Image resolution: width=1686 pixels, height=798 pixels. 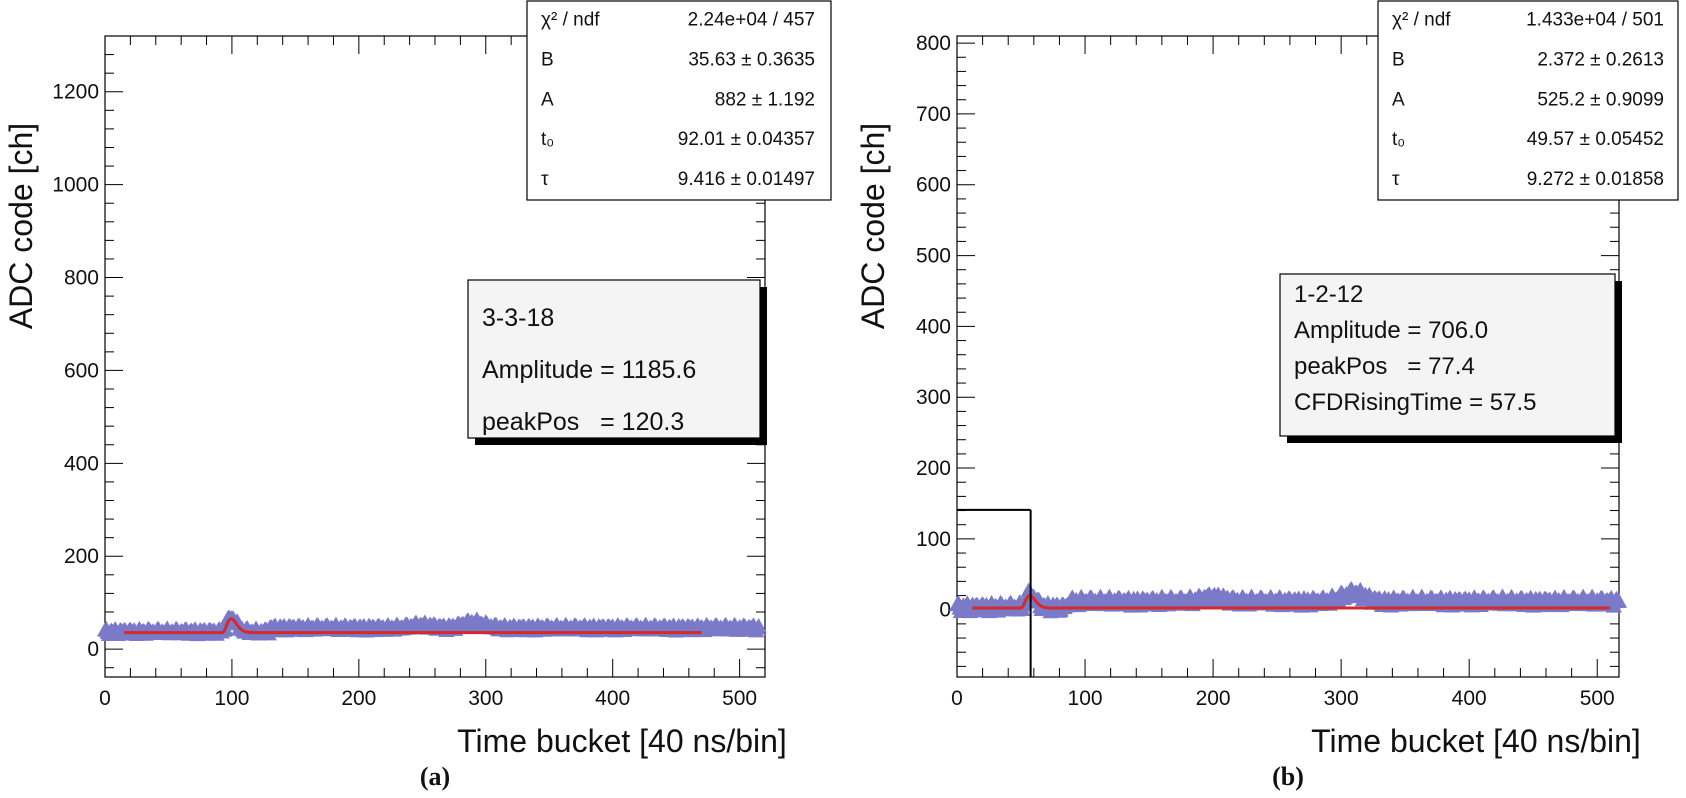 What do you see at coordinates (933, 114) in the screenshot?
I see `y-tick-label: 700` at bounding box center [933, 114].